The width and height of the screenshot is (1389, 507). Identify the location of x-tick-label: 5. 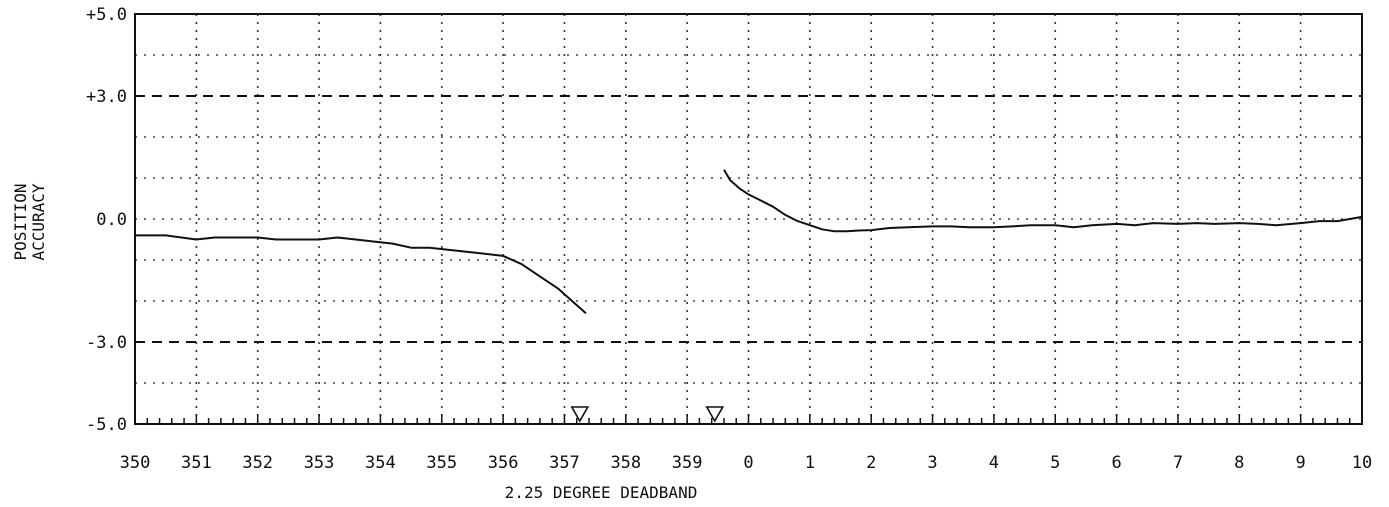
(1055, 463).